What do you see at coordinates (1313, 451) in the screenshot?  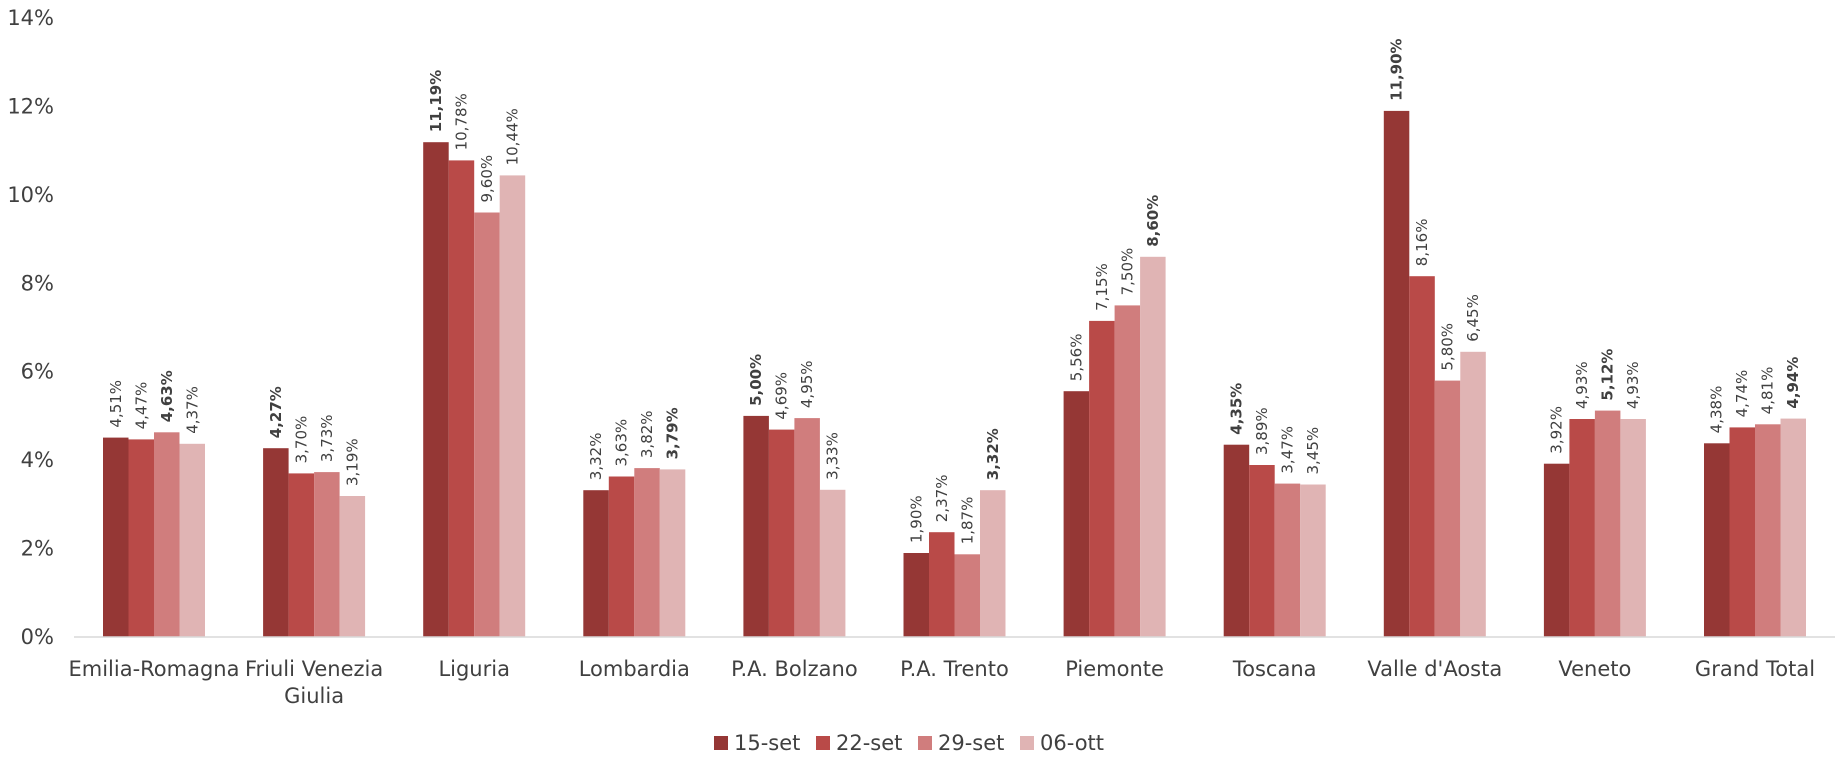 I see `data-label: 3,45%` at bounding box center [1313, 451].